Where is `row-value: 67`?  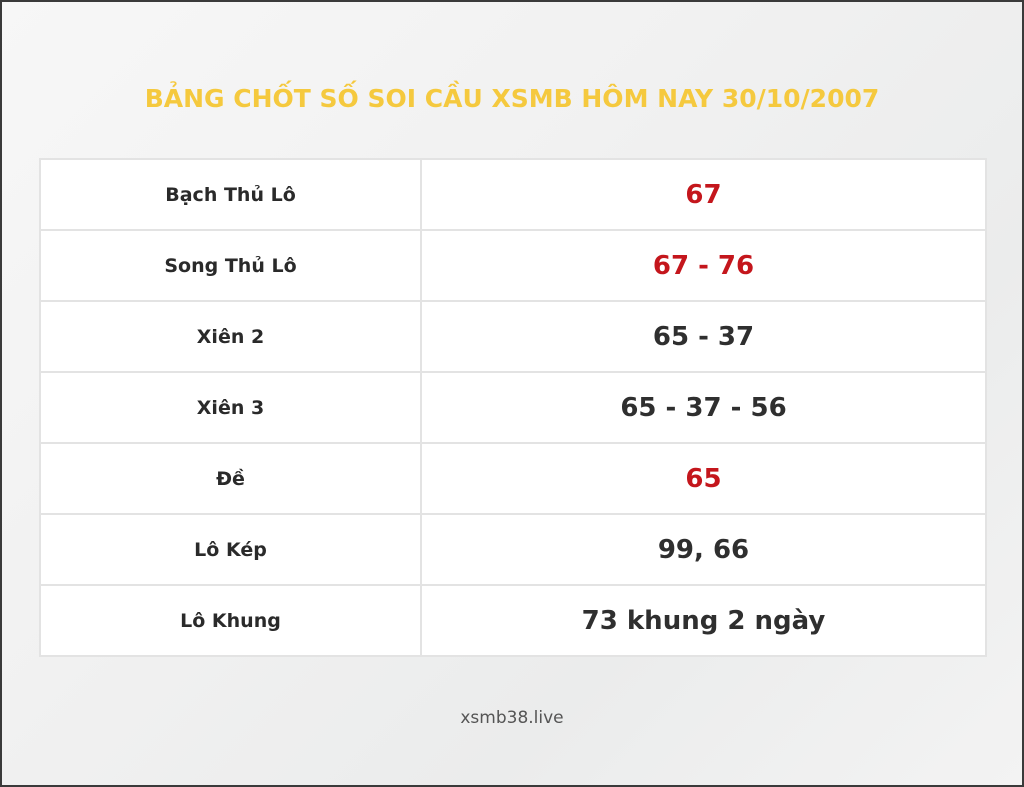
row-value: 67 is located at coordinates (703, 194).